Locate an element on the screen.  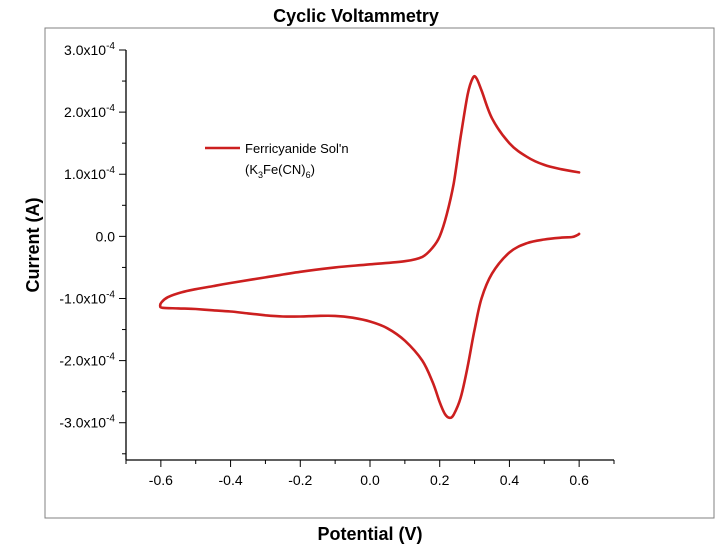
y-tick-label: 3.0x10⁻⁴ is located at coordinates (89, 49).